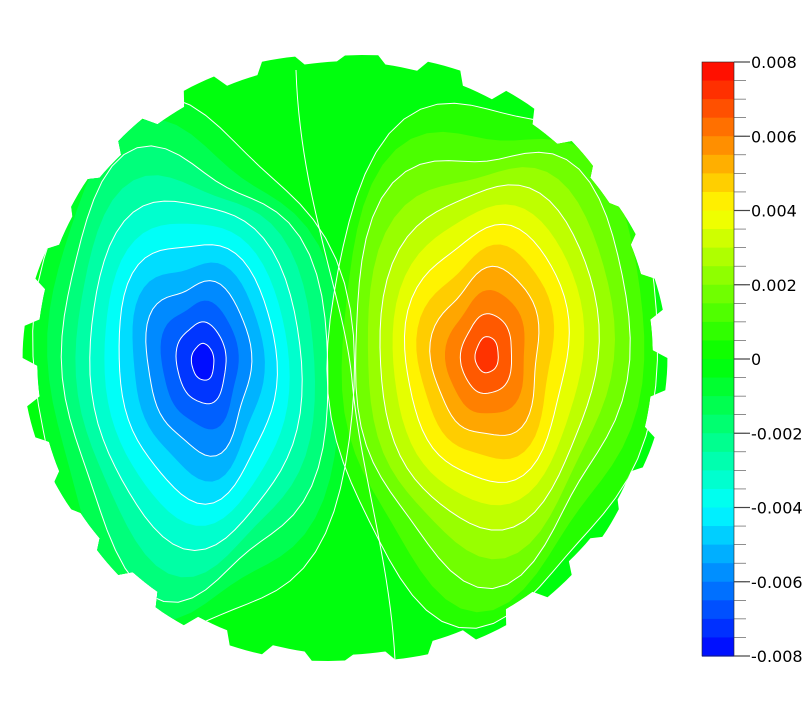  Describe the element at coordinates (777, 582) in the screenshot. I see `colorbar-tick-label: -0.006` at that location.